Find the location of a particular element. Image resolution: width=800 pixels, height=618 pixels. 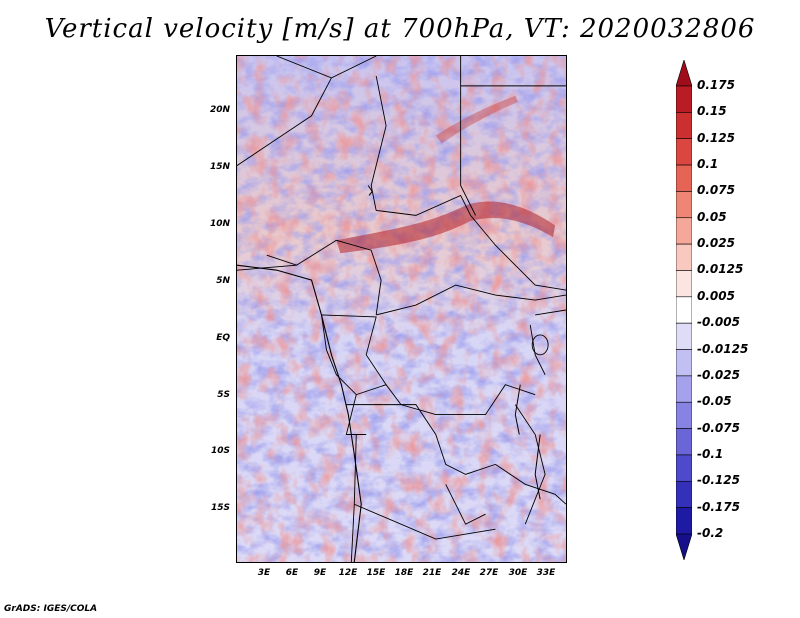

lon-label-6e: 6E is located at coordinates (292, 573).